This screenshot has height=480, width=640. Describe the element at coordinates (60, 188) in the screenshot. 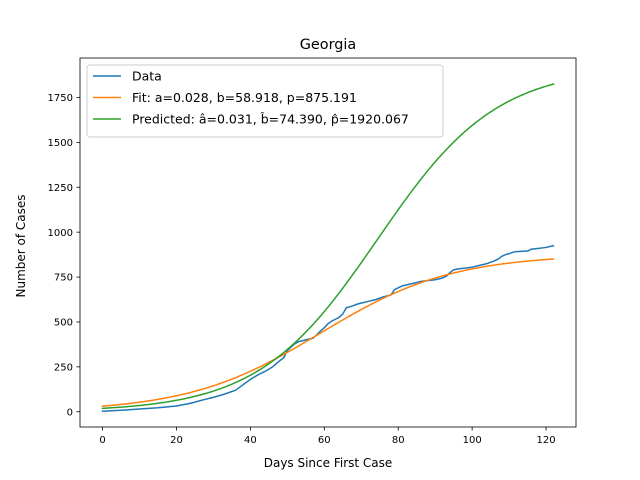

I see `y-tick-label: 1250` at that location.